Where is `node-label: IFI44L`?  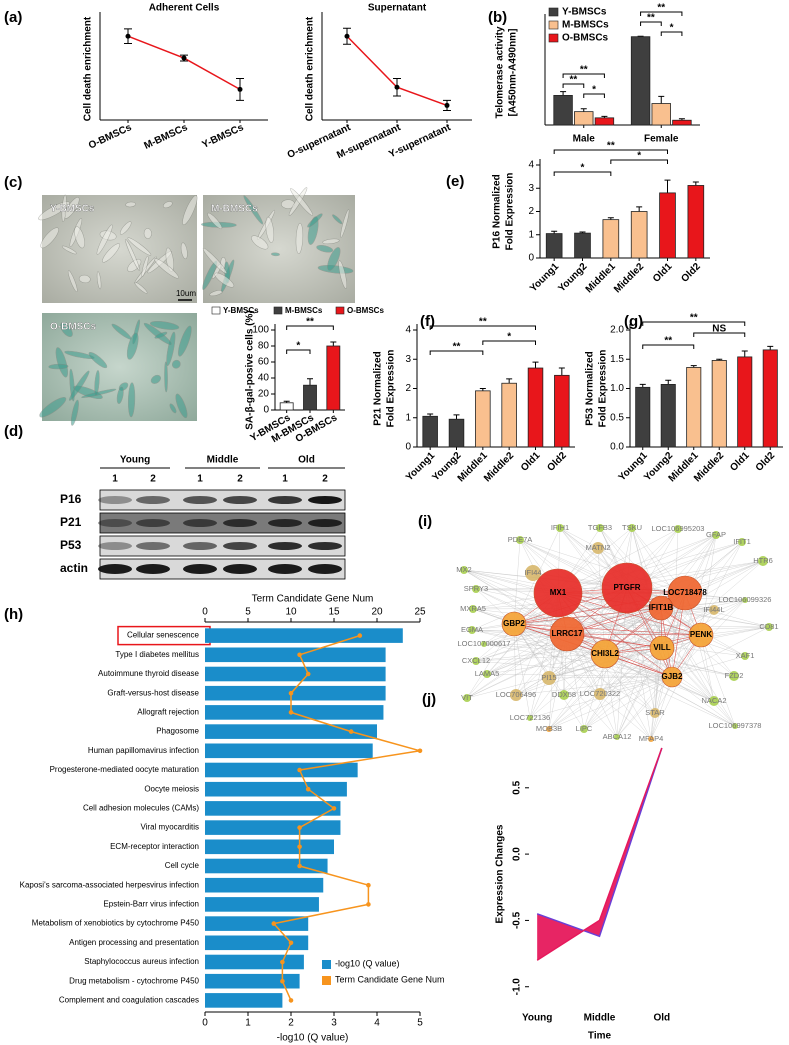
node-label: IFI44L is located at coordinates (713, 609).